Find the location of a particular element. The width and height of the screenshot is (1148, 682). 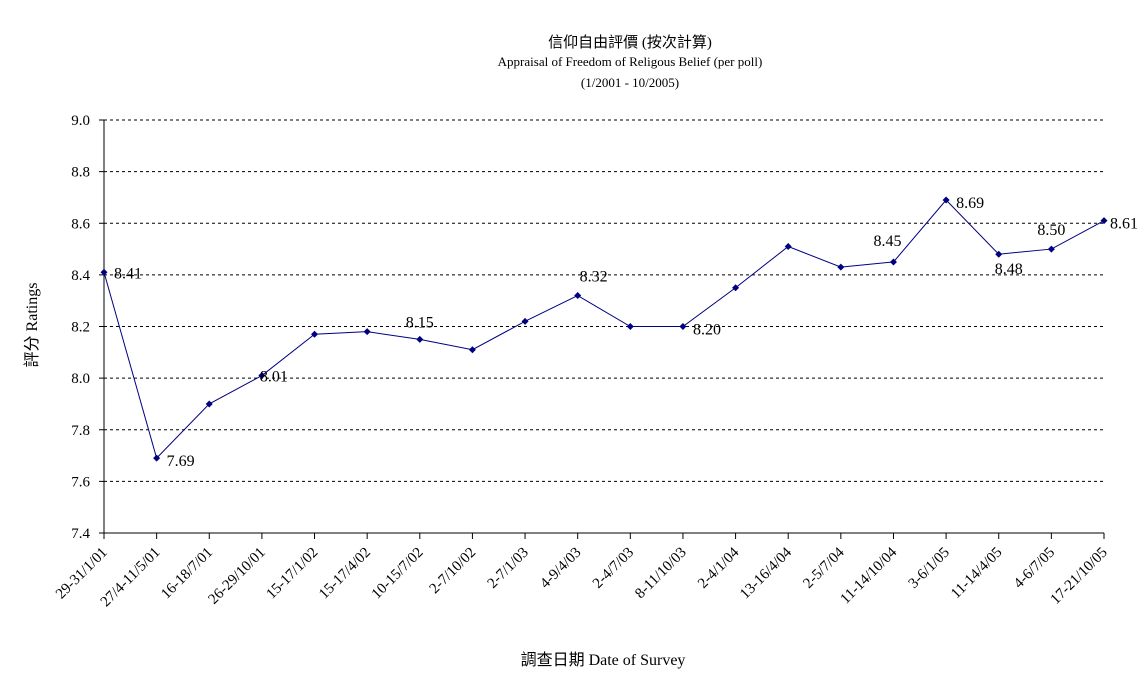

data-label: 8.41 is located at coordinates (128, 273).